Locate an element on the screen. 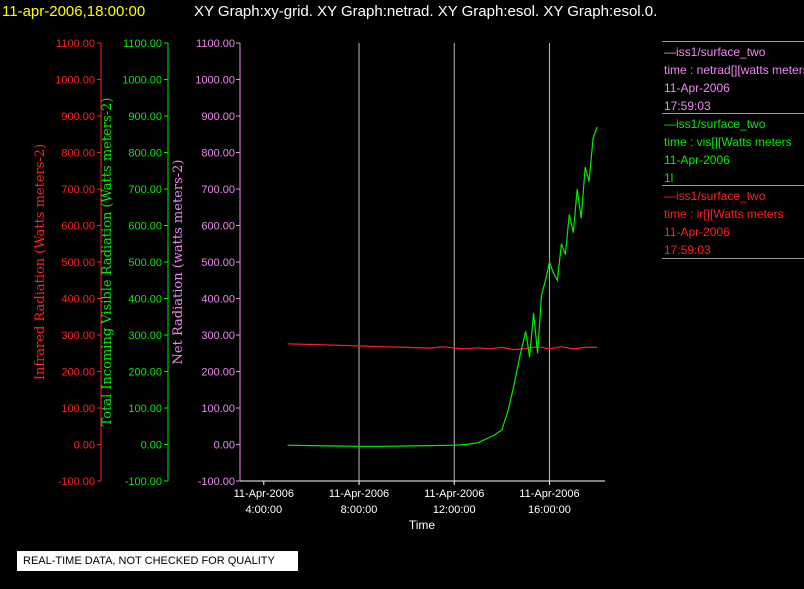  series-ir-line is located at coordinates (442, 347).